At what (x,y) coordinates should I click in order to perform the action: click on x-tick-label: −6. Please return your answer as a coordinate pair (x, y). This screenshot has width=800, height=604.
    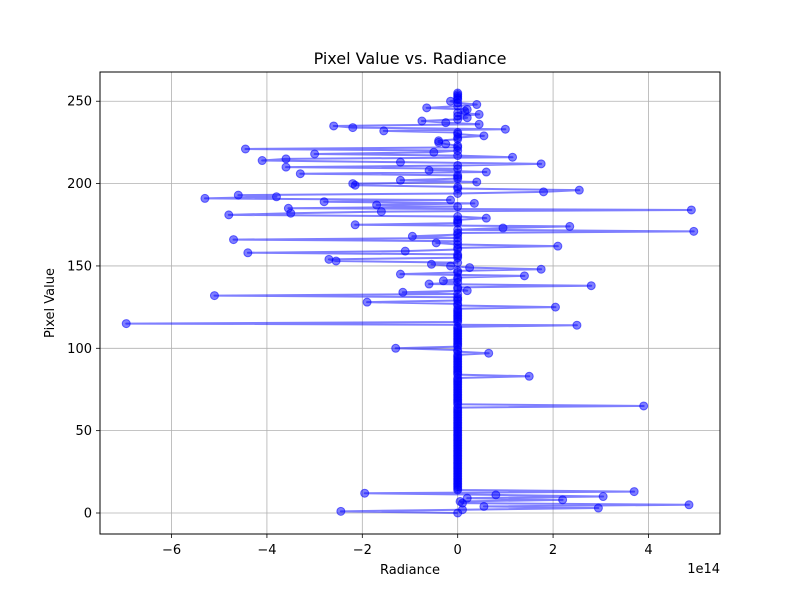
    Looking at the image, I should click on (171, 550).